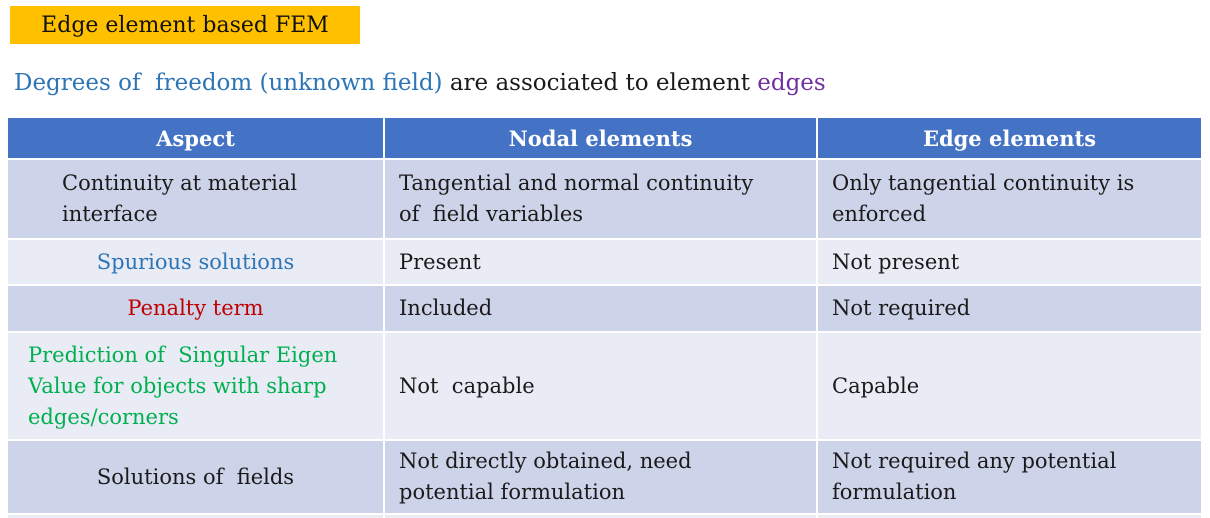  What do you see at coordinates (600, 83) in the screenshot?
I see `subtitle-plain-text: are associated to element` at bounding box center [600, 83].